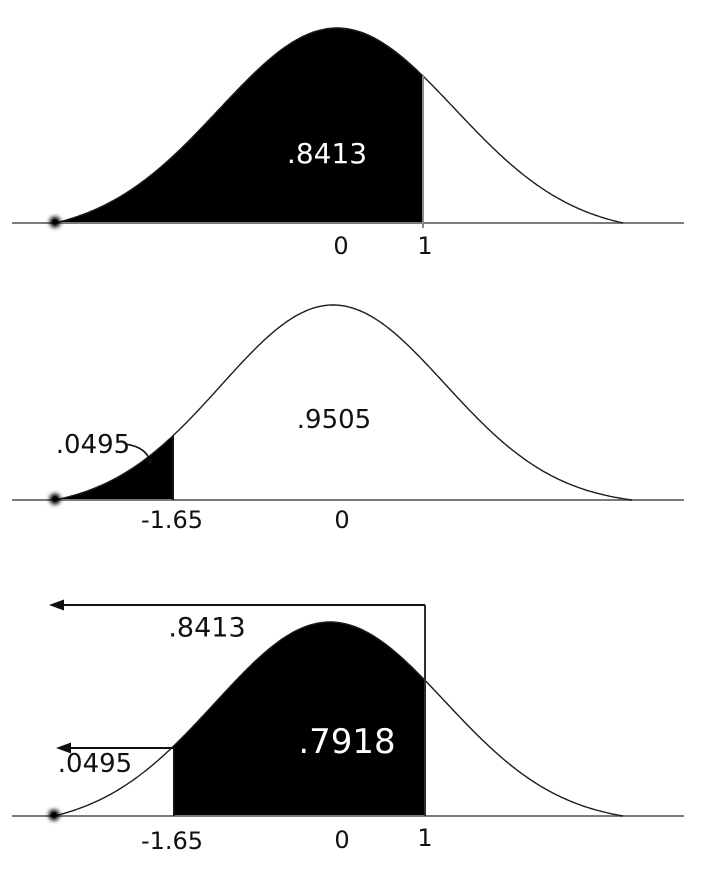  What do you see at coordinates (93, 445) in the screenshot?
I see `tail-probability-label-0495: .0495` at bounding box center [93, 445].